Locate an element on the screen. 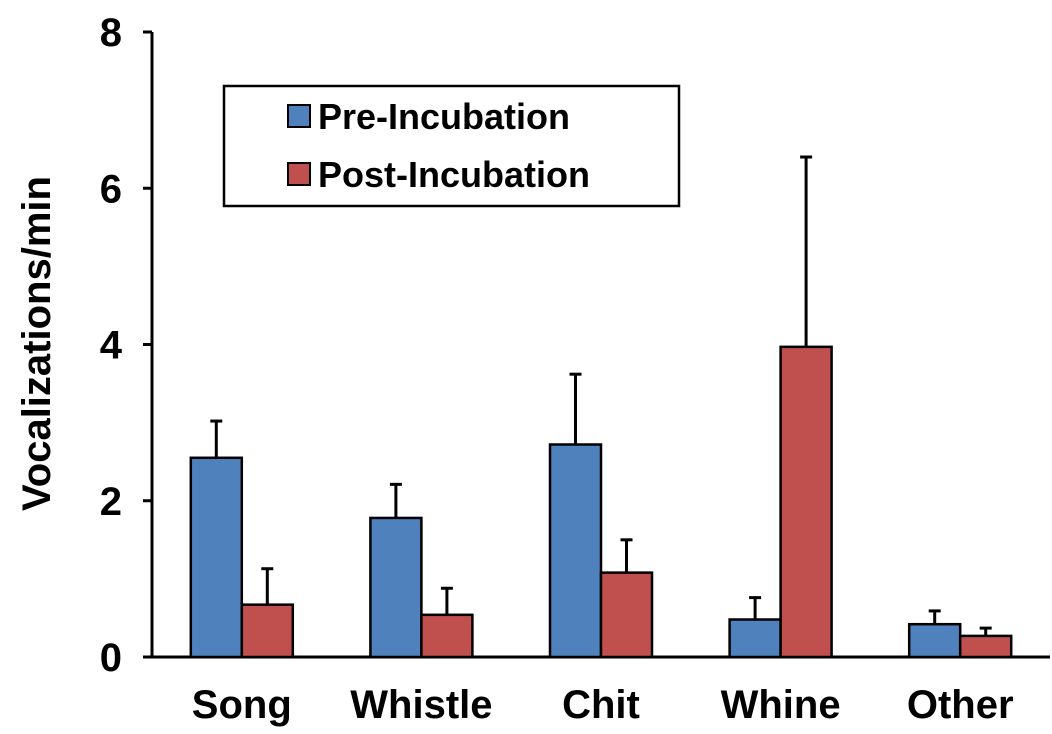 This screenshot has width=1052, height=734. bar-post-incubation-song is located at coordinates (267, 631).